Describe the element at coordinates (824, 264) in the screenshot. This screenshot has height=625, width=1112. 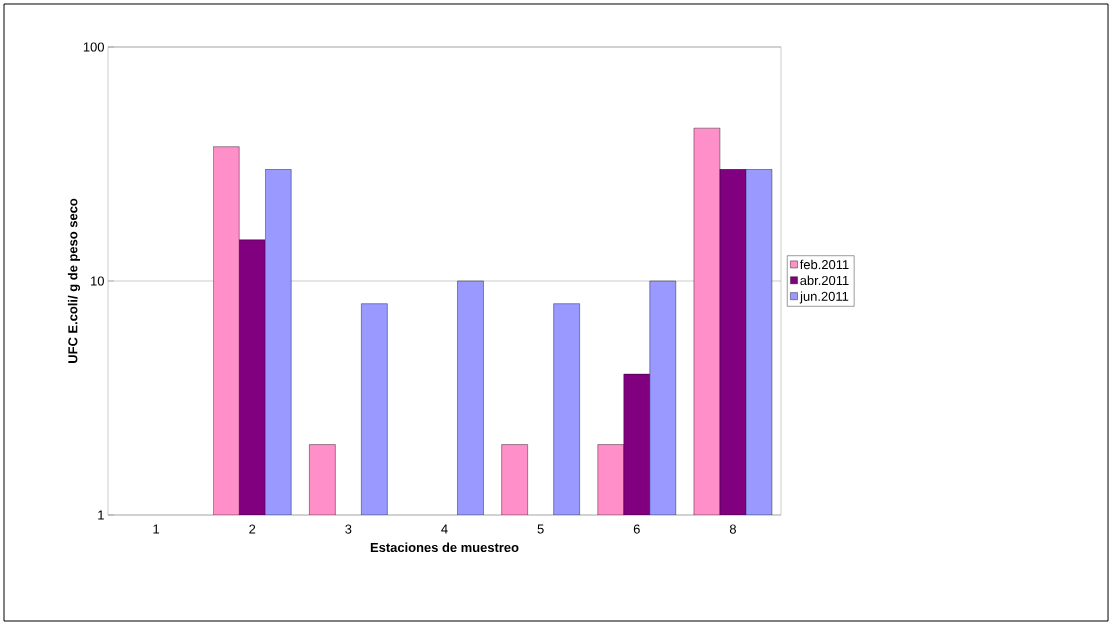
I see `legend-label: feb.2011` at that location.